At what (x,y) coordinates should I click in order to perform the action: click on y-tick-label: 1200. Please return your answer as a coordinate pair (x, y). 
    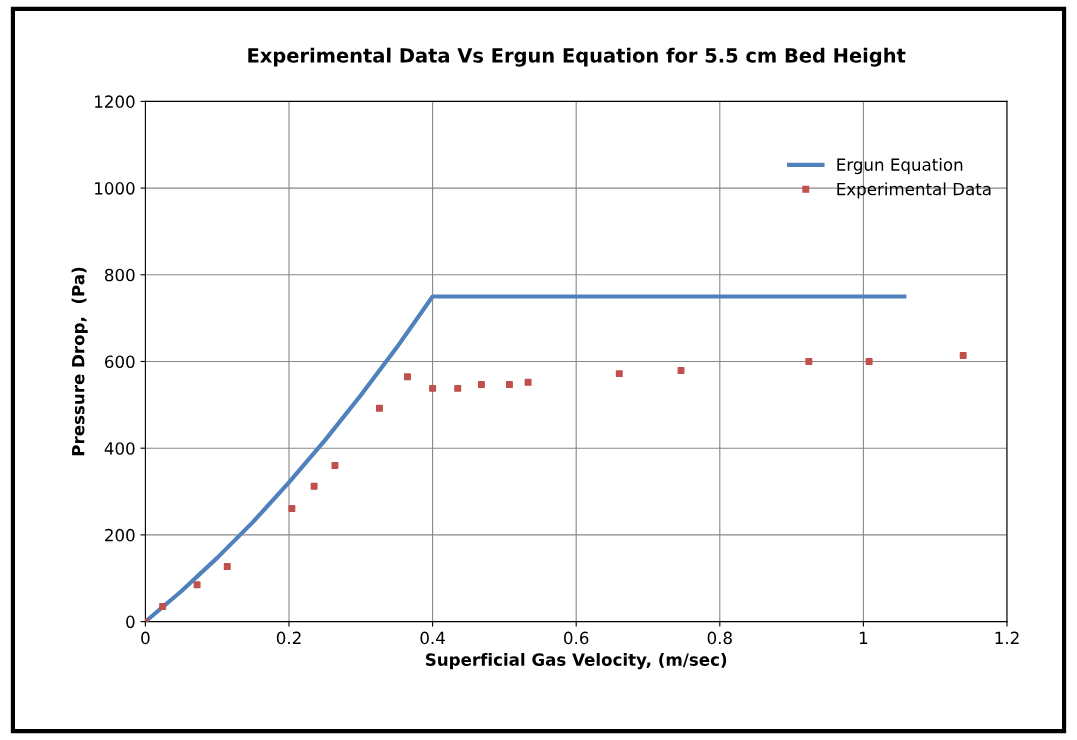
    Looking at the image, I should click on (115, 101).